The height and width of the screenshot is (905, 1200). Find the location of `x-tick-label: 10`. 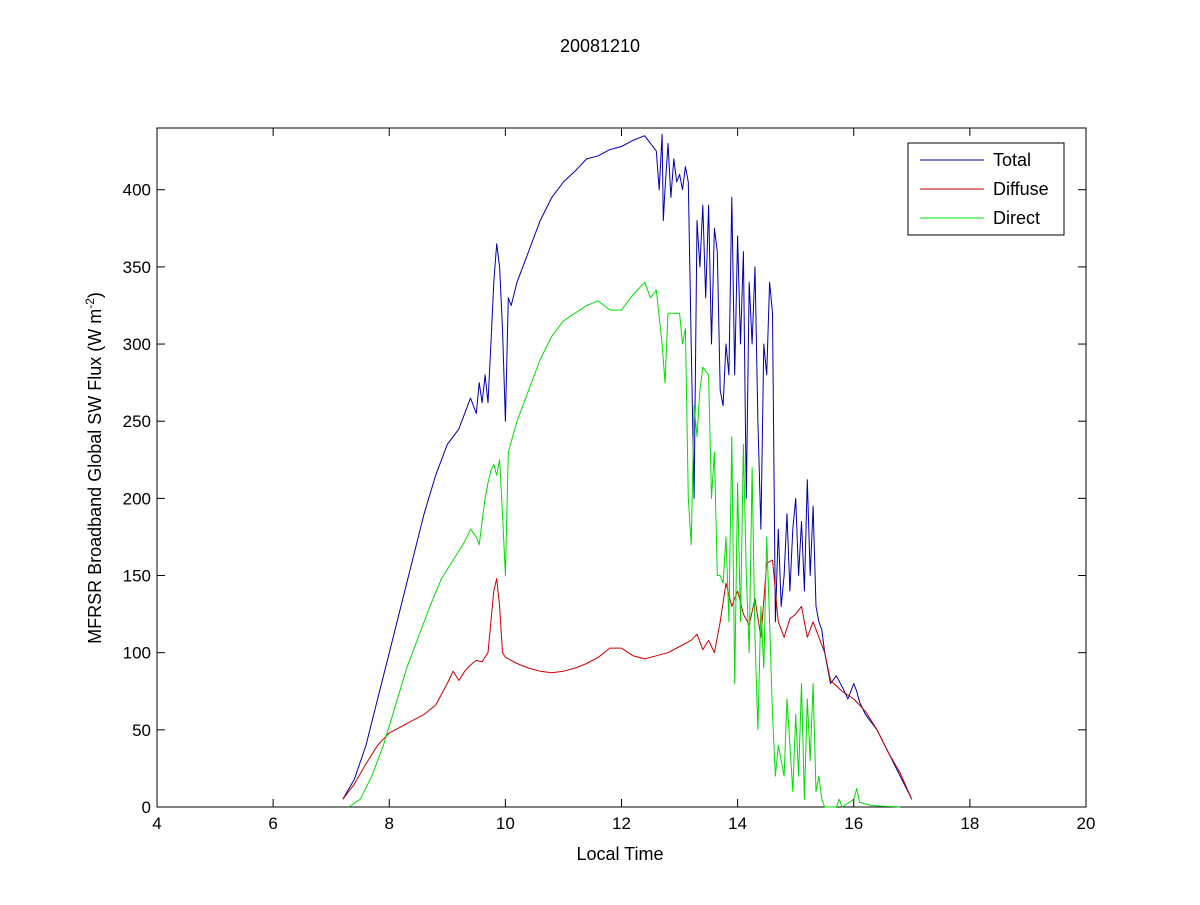

x-tick-label: 10 is located at coordinates (505, 823).